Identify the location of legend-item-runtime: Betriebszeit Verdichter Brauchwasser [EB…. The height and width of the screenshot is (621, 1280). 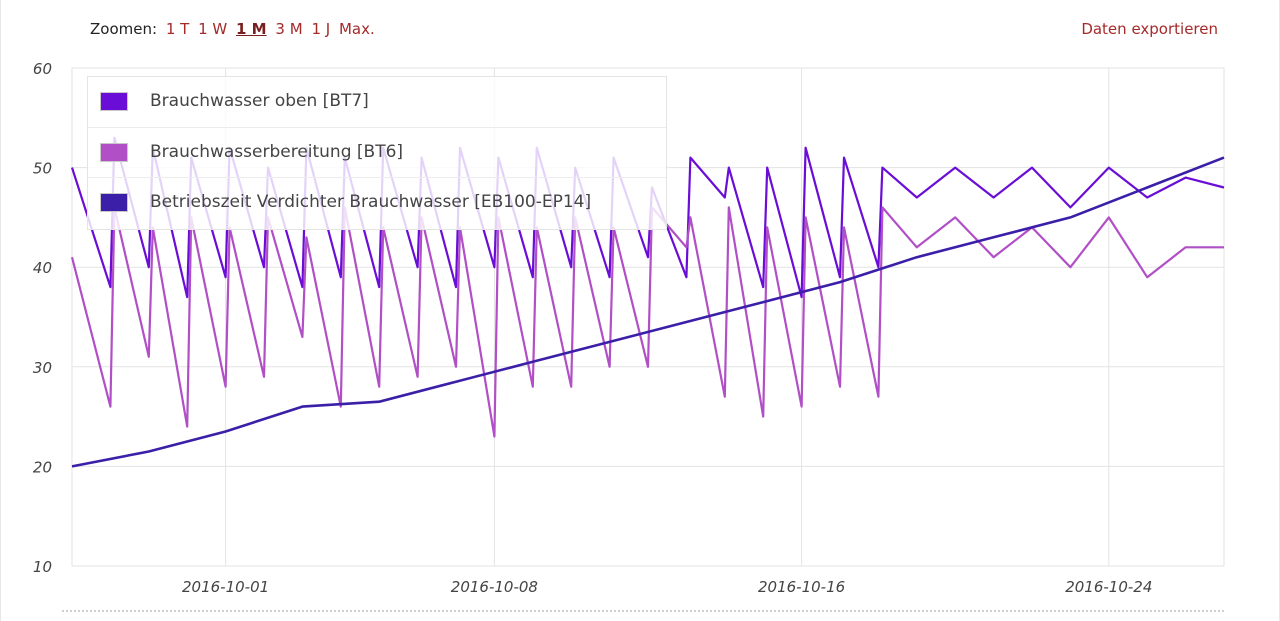
(377, 202).